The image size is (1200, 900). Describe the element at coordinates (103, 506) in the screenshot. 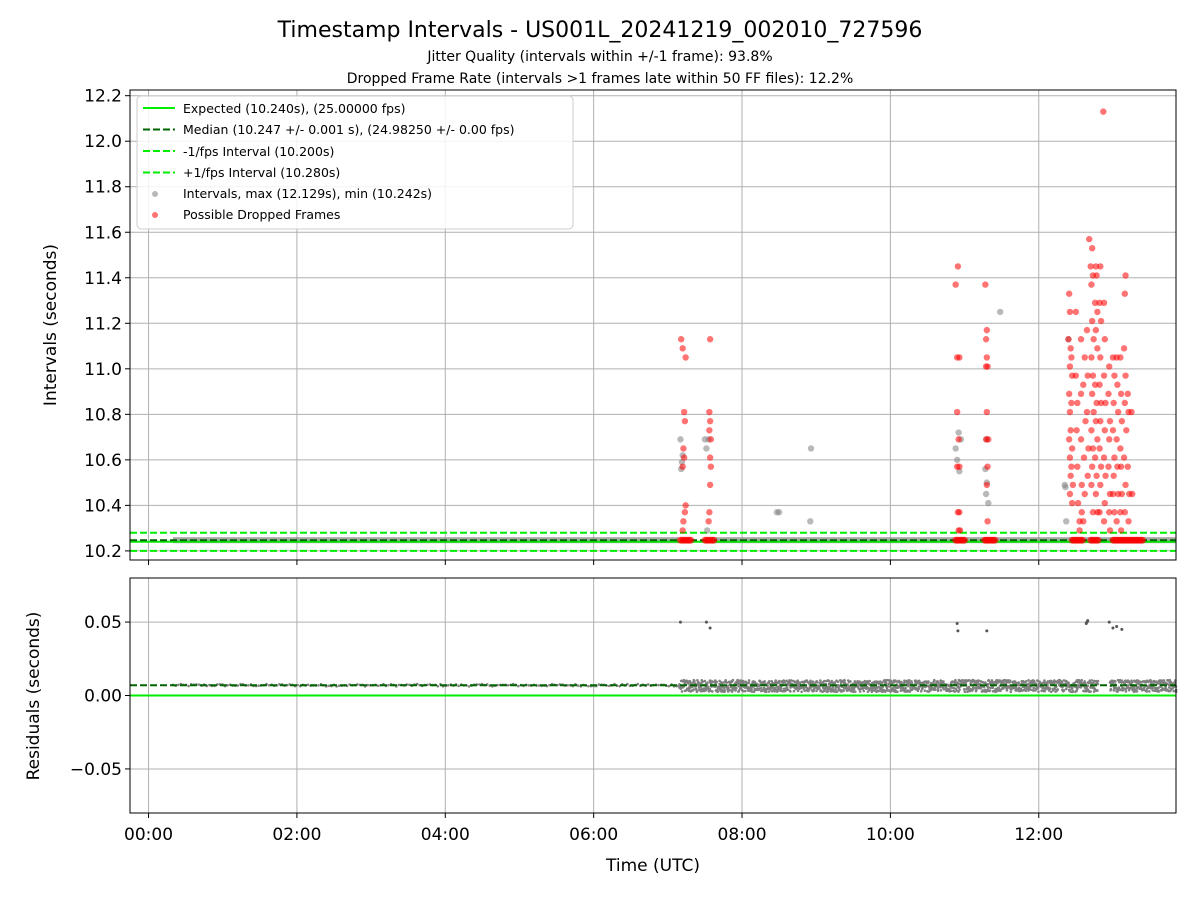

I see `y-tick-label: 10.4` at that location.